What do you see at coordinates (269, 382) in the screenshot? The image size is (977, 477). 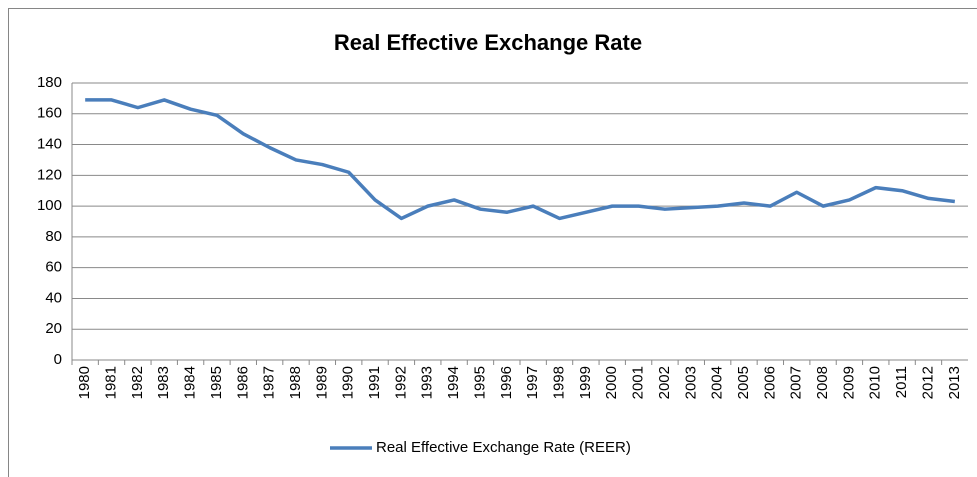 I see `x-tick-label: 1987` at bounding box center [269, 382].